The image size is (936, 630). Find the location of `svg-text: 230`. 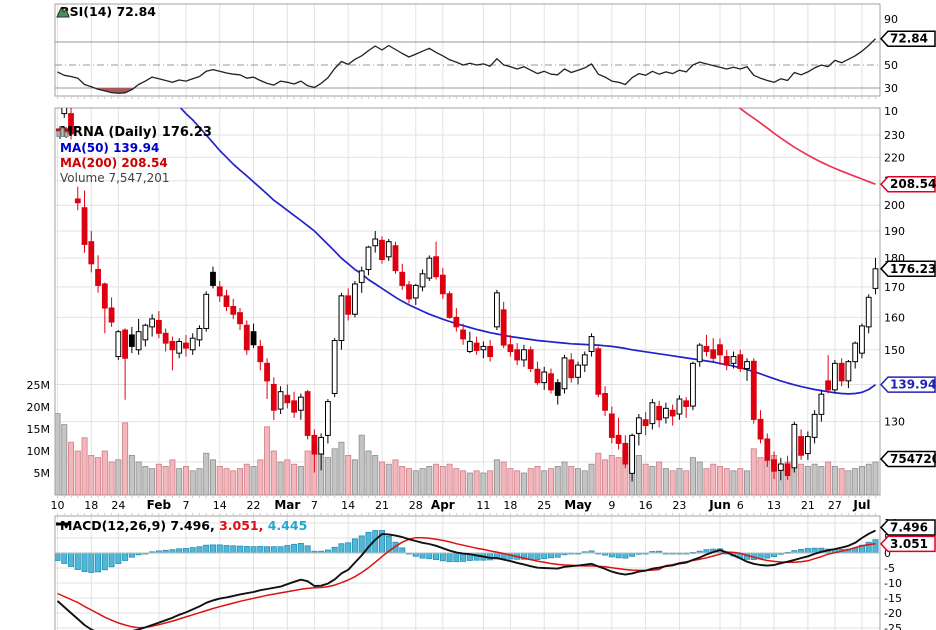

svg-text: 230 is located at coordinates (894, 135).